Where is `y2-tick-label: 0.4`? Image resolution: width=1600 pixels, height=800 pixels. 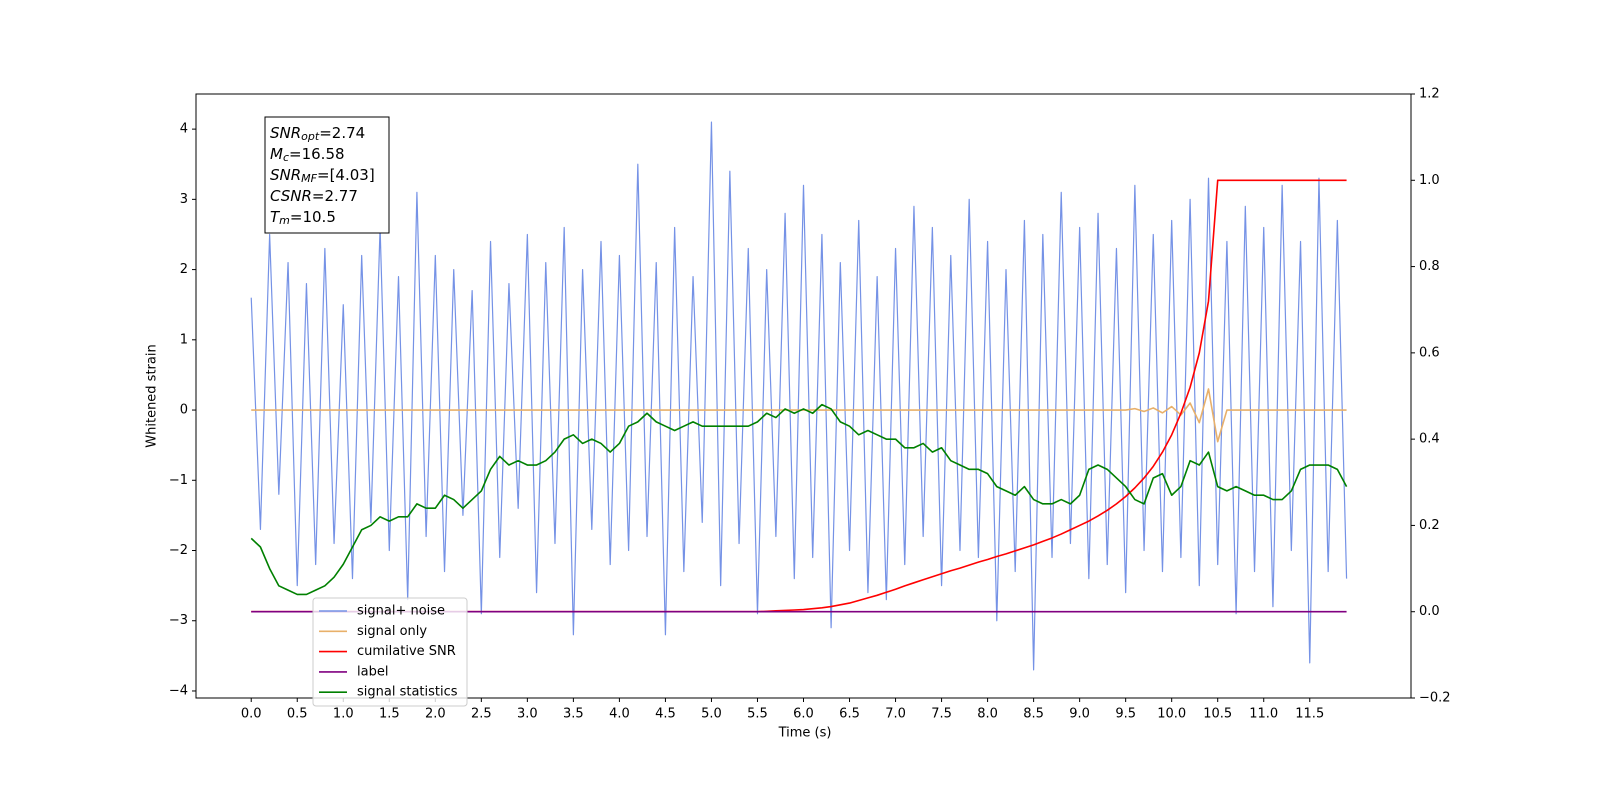 y2-tick-label: 0.4 is located at coordinates (1429, 439).